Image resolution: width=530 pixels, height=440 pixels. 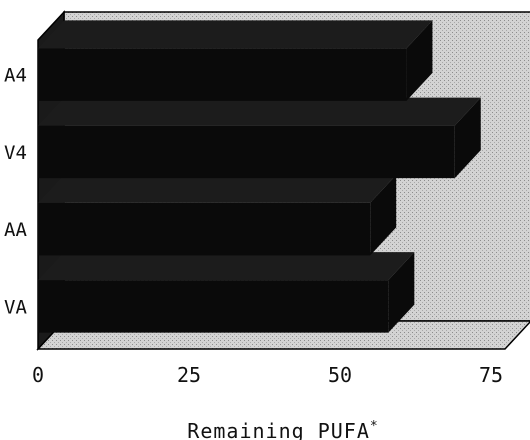 I want to click on bar-aa, so click(x=204, y=229).